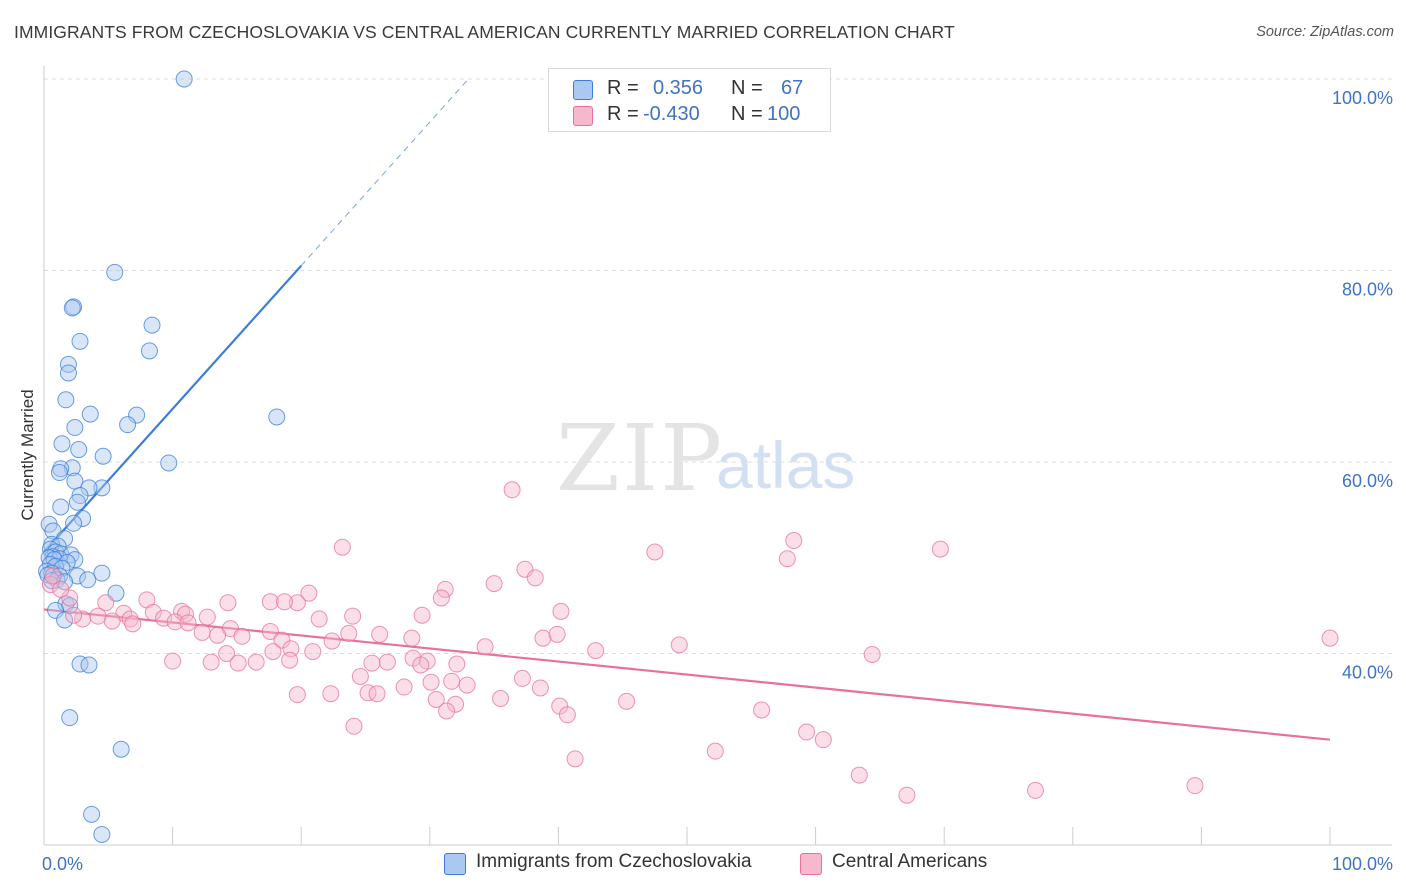 This screenshot has width=1406, height=892. Describe the element at coordinates (1367, 673) in the screenshot. I see `y-tick-label: 40.0%` at that location.